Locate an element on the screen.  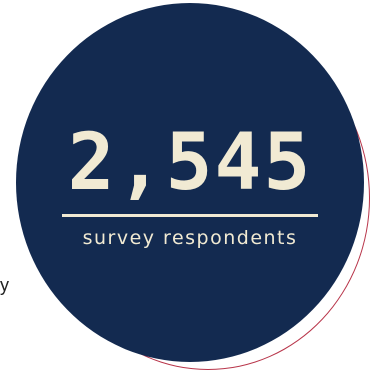
respondent-caption: survey respondents is located at coordinates (190, 237).